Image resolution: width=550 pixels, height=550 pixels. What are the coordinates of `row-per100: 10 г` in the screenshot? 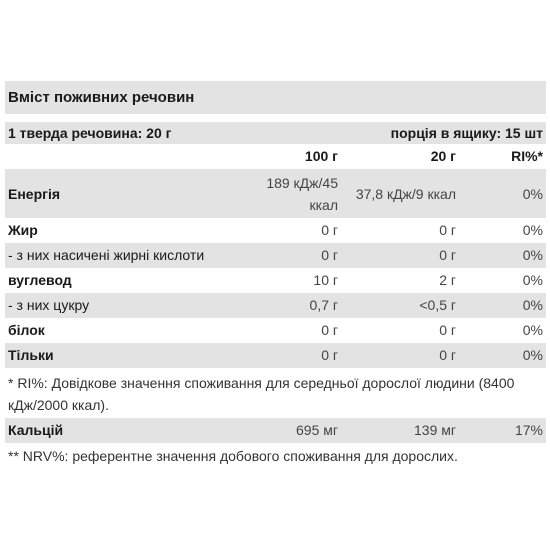 It's located at (325, 280).